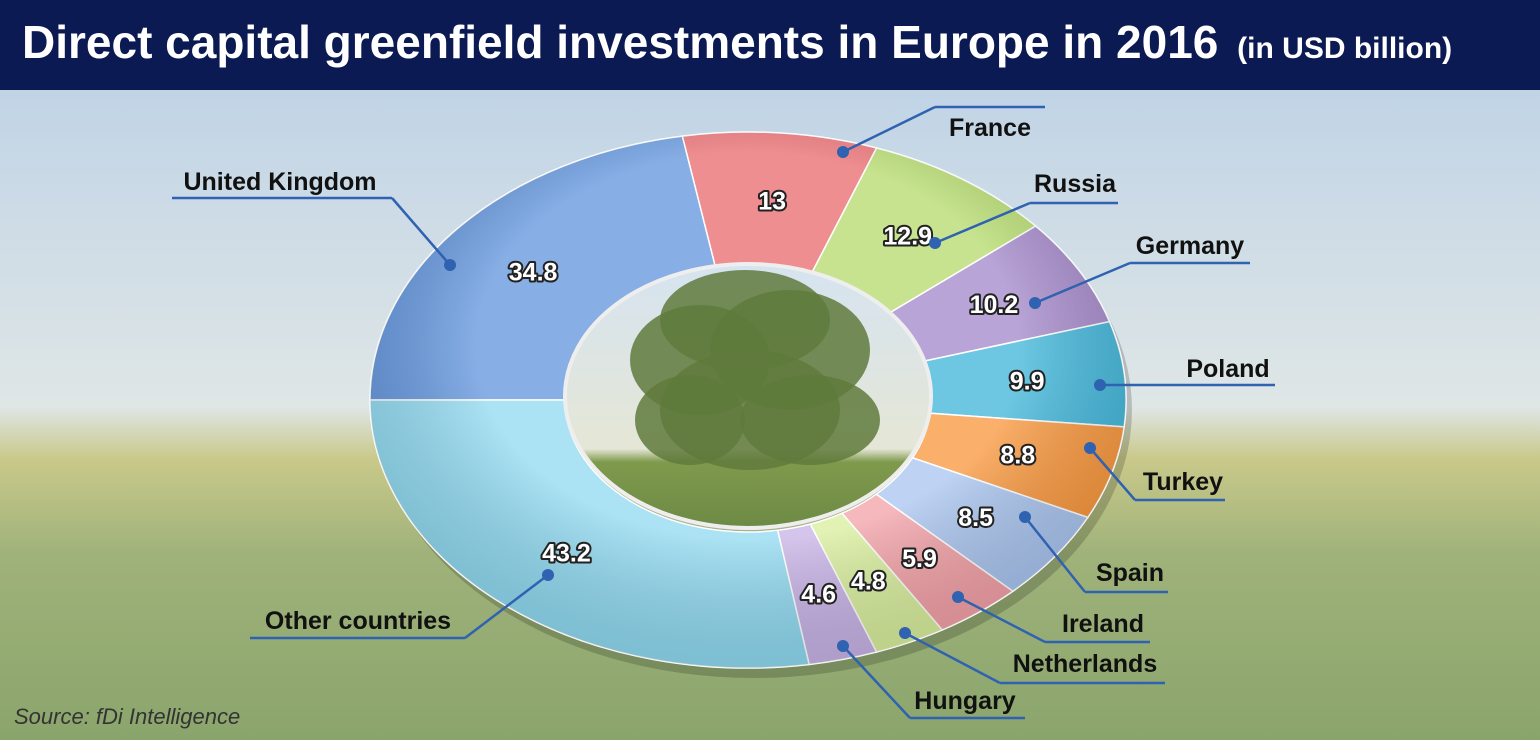 The height and width of the screenshot is (740, 1540). What do you see at coordinates (965, 701) in the screenshot?
I see `category-label: Hungary` at bounding box center [965, 701].